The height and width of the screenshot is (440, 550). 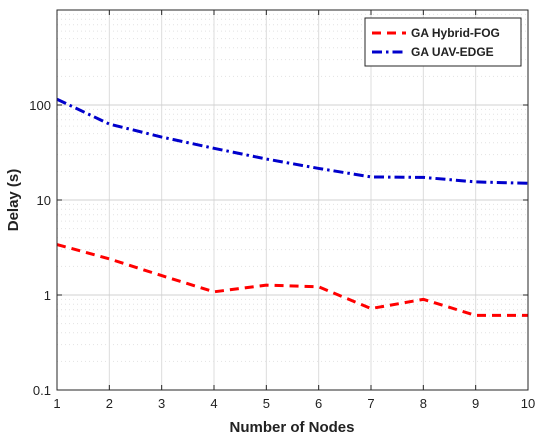 I want to click on legend: GA Hybrid-FOG GA UAV-EDGE, so click(x=443, y=42).